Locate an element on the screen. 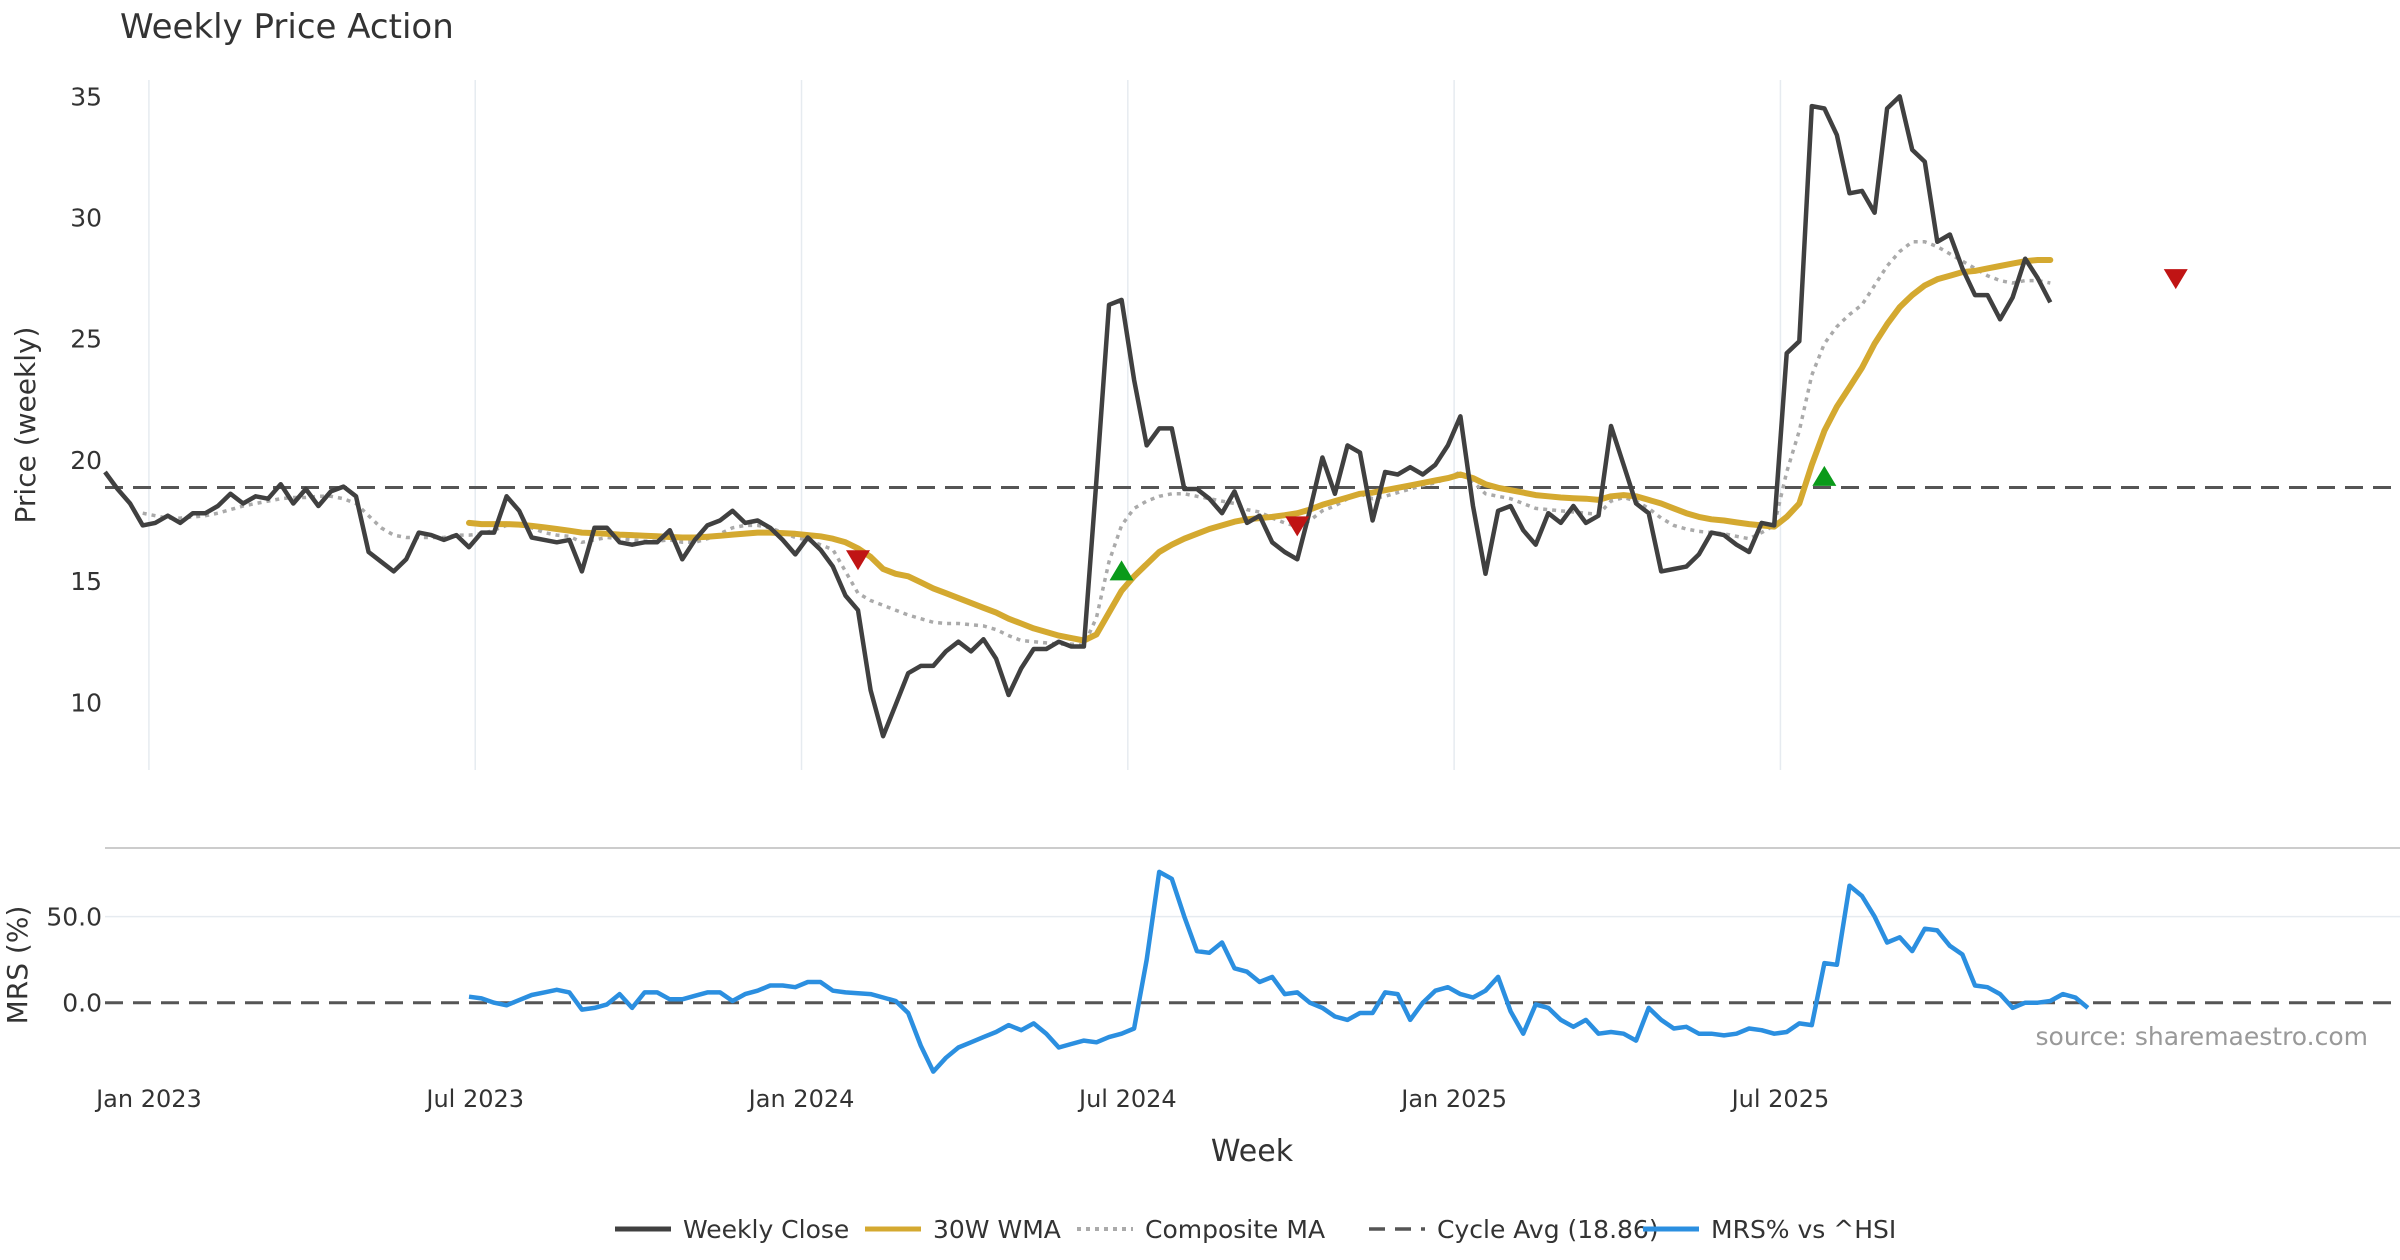  legend-label: Weekly Close is located at coordinates (766, 1229).